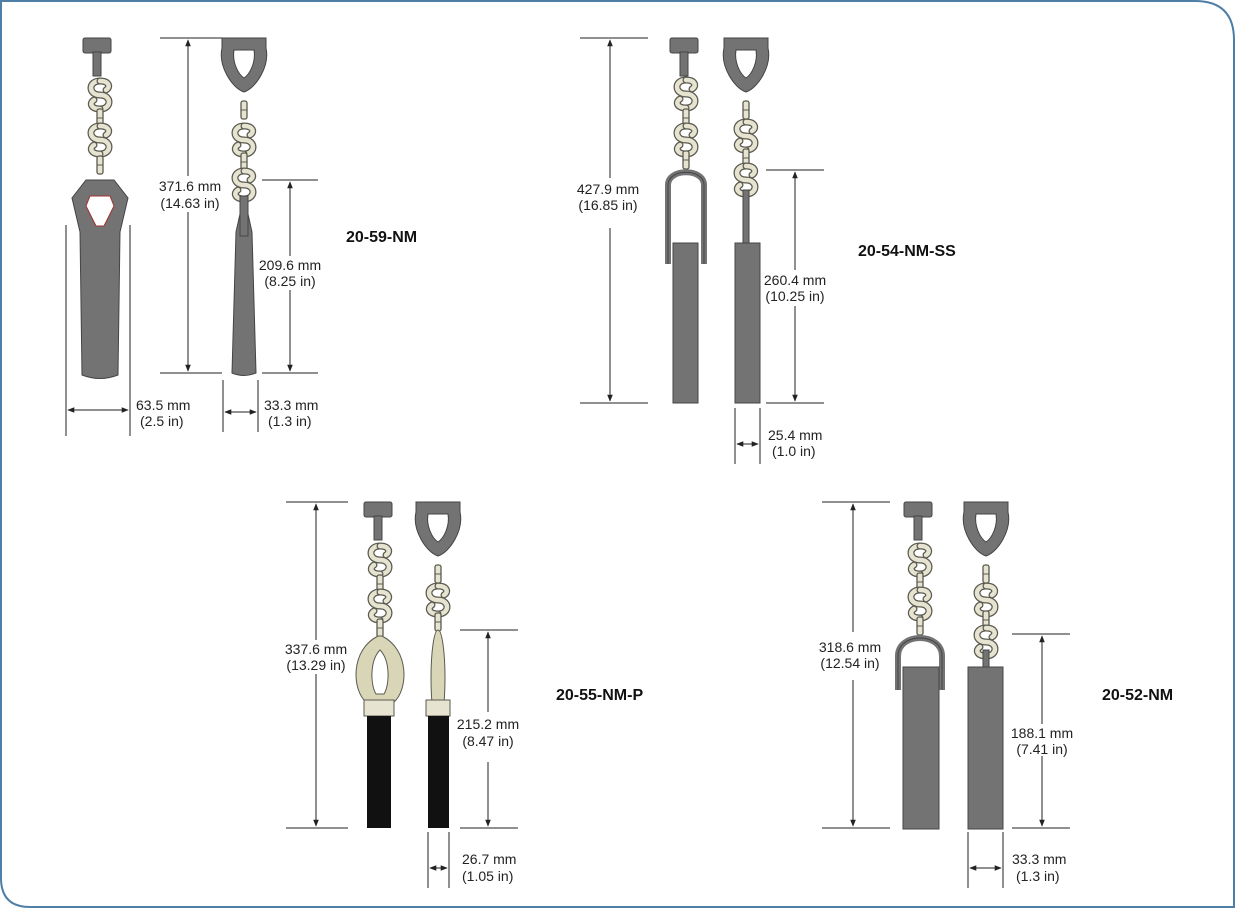 This screenshot has width=1235, height=909. I want to click on dim-total-length: 337.6 mm (13.29 in), so click(316, 665).